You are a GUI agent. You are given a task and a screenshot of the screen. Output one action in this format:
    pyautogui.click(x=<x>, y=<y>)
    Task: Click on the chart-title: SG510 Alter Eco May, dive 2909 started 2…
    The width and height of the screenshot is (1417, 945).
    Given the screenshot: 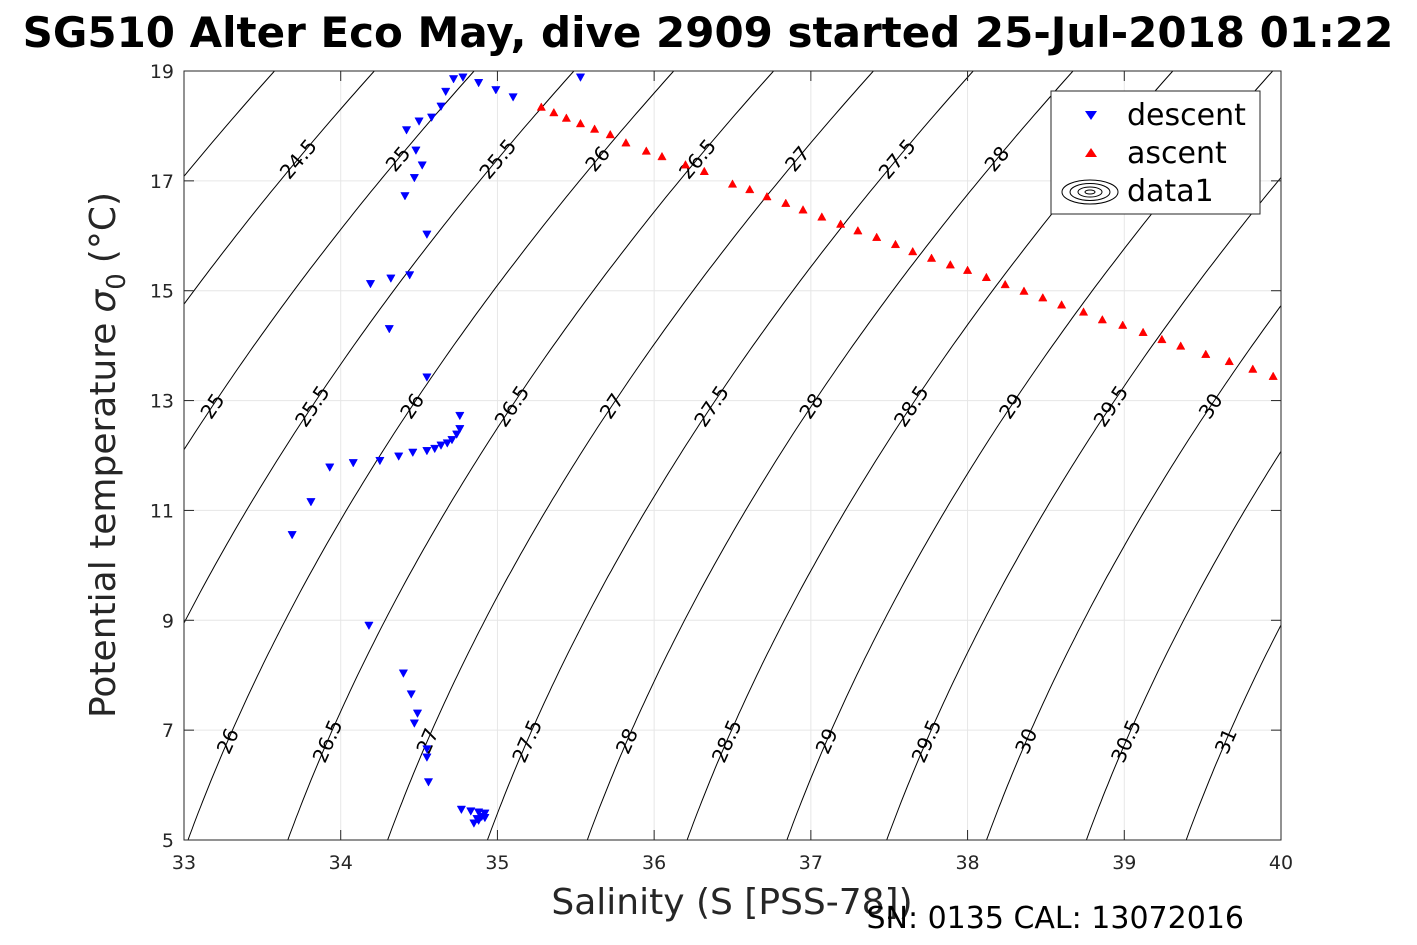 What is the action you would take?
    pyautogui.click(x=708, y=32)
    